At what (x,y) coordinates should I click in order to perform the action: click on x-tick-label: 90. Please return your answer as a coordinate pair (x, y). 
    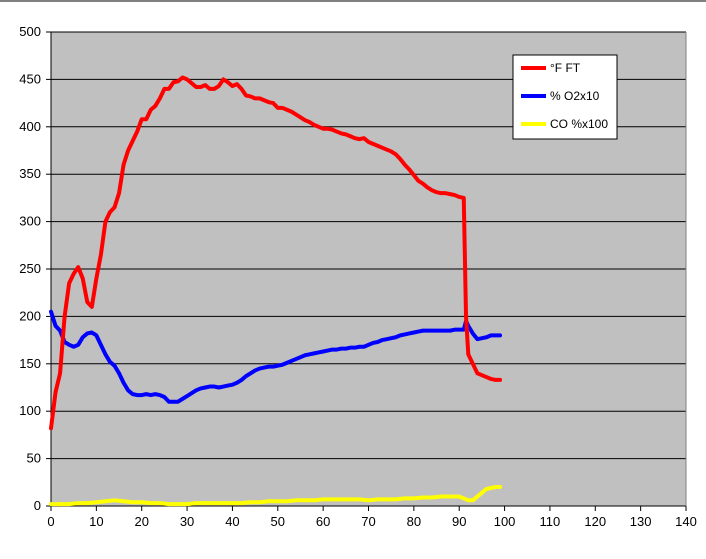
    Looking at the image, I should click on (459, 521).